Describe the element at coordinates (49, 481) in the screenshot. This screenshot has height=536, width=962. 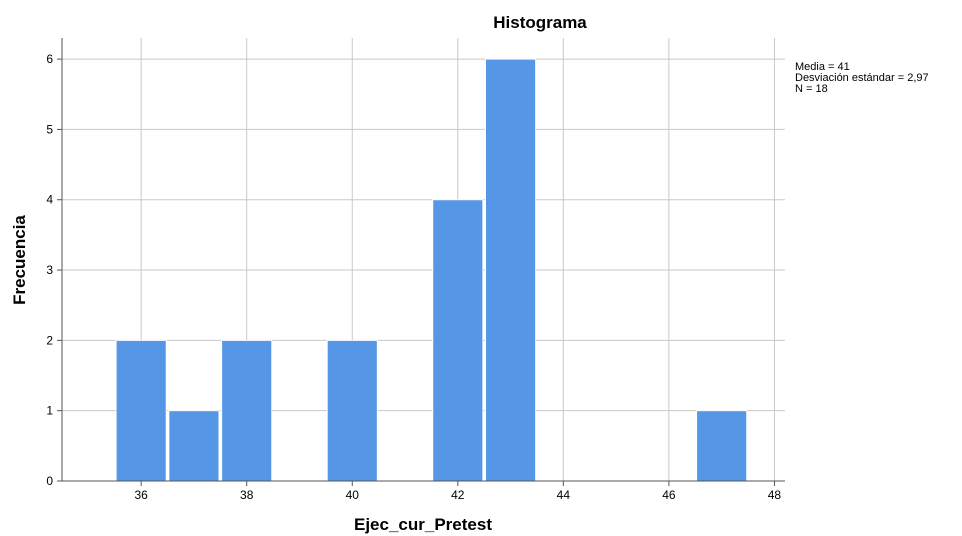
I see `y-tick-label: 0` at that location.